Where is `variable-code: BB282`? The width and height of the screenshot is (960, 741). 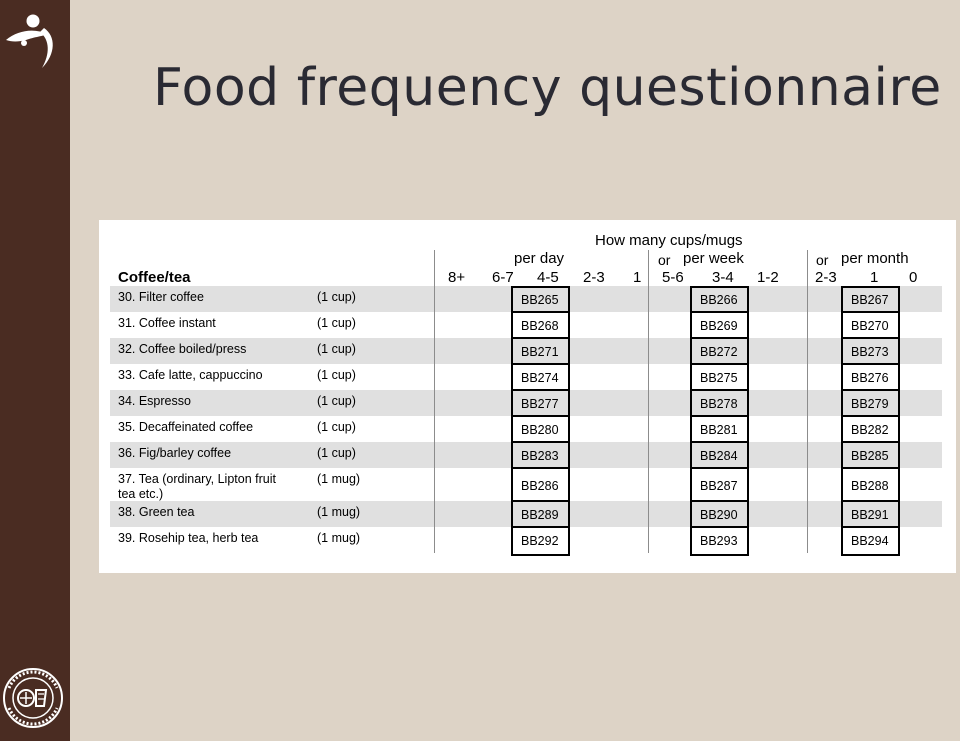
variable-code: BB282 is located at coordinates (870, 430).